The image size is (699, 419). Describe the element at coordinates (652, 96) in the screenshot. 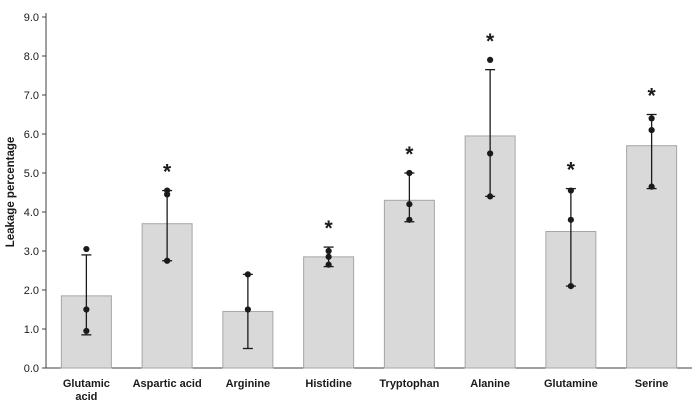

I see `significance-marker-serine: *` at that location.